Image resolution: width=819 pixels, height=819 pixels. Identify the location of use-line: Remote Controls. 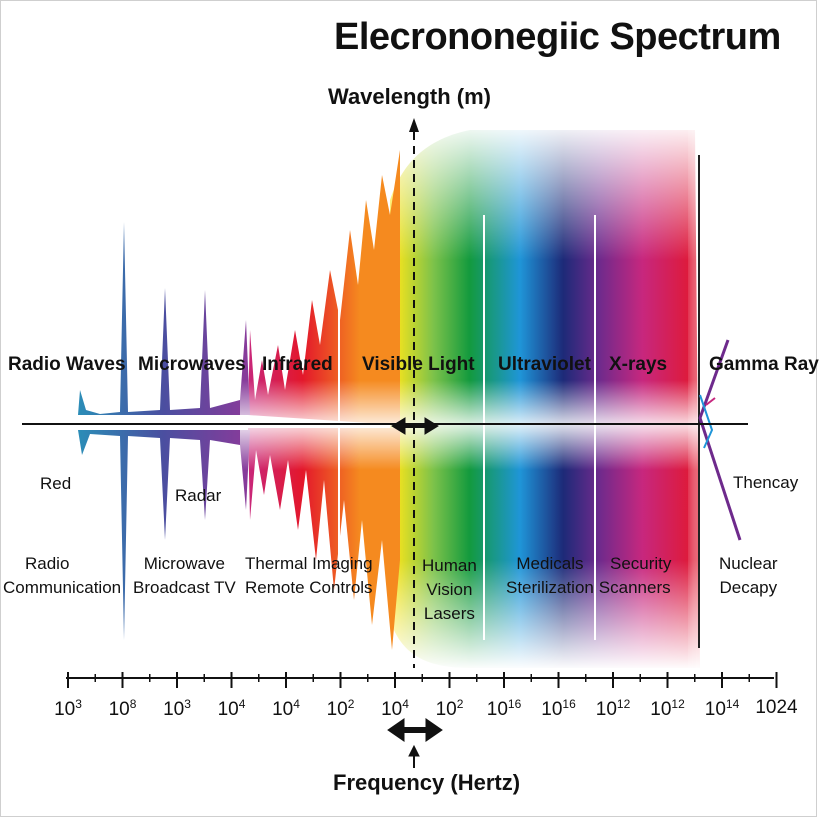
(309, 587).